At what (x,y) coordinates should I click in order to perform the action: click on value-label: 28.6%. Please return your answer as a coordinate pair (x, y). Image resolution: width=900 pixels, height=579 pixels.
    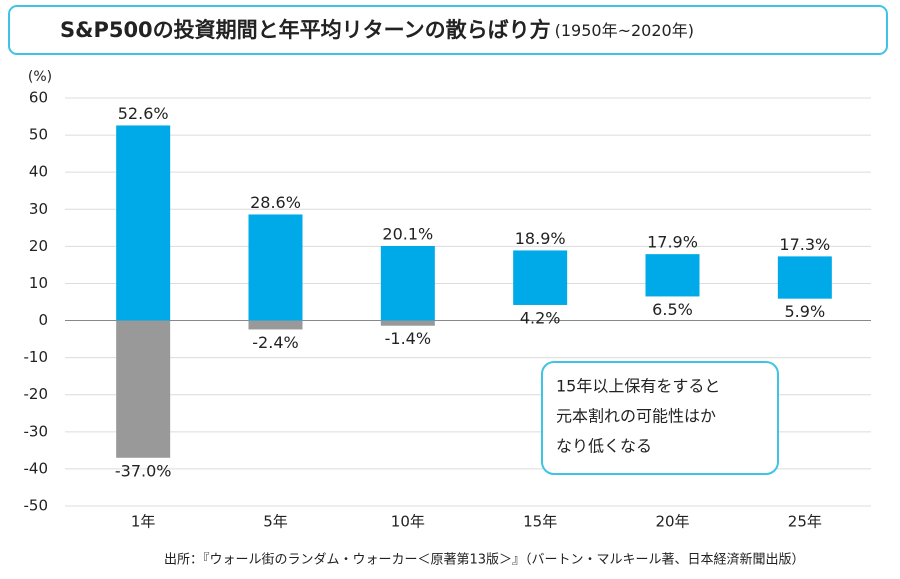
    Looking at the image, I should click on (275, 202).